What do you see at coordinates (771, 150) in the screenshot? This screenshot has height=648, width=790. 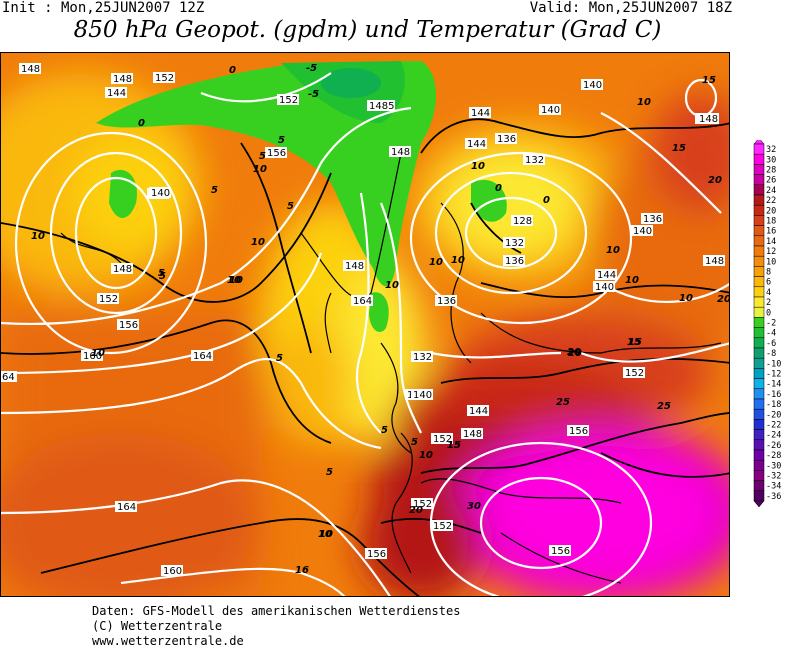 I see `legend-label: 32` at bounding box center [771, 150].